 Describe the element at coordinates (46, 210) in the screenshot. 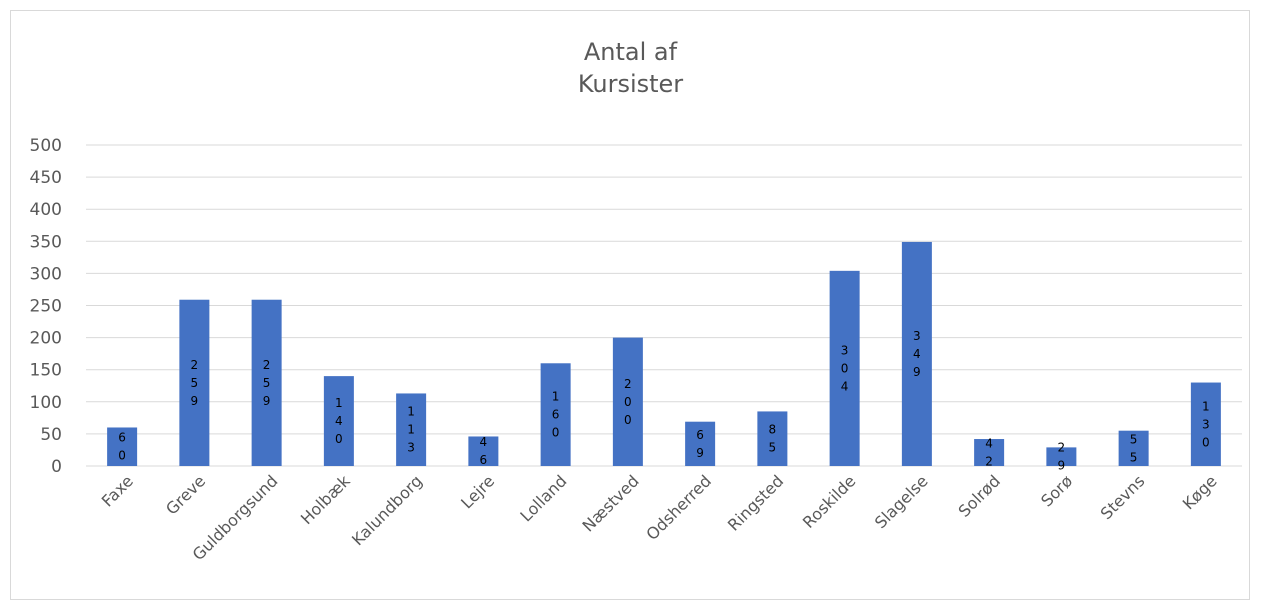

I see `y-tick-label: 400` at that location.